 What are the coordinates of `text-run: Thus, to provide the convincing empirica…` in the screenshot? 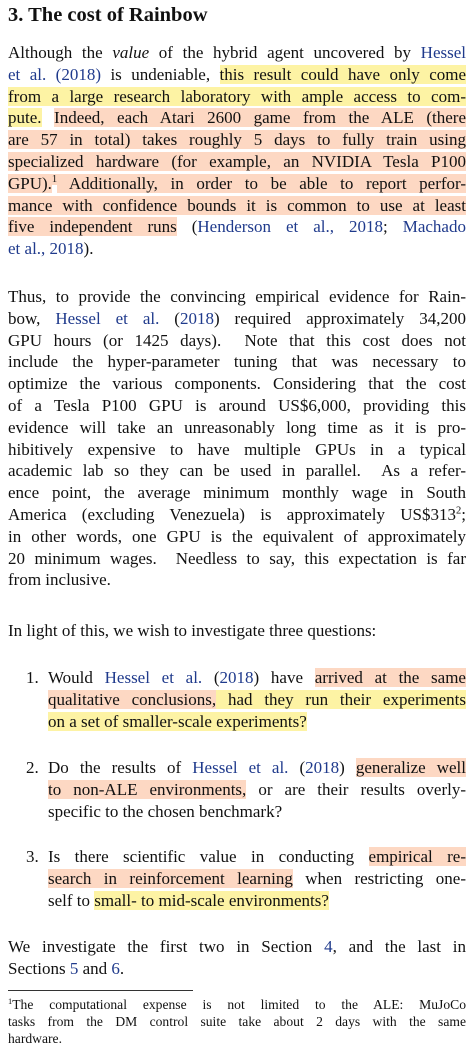 It's located at (237, 296).